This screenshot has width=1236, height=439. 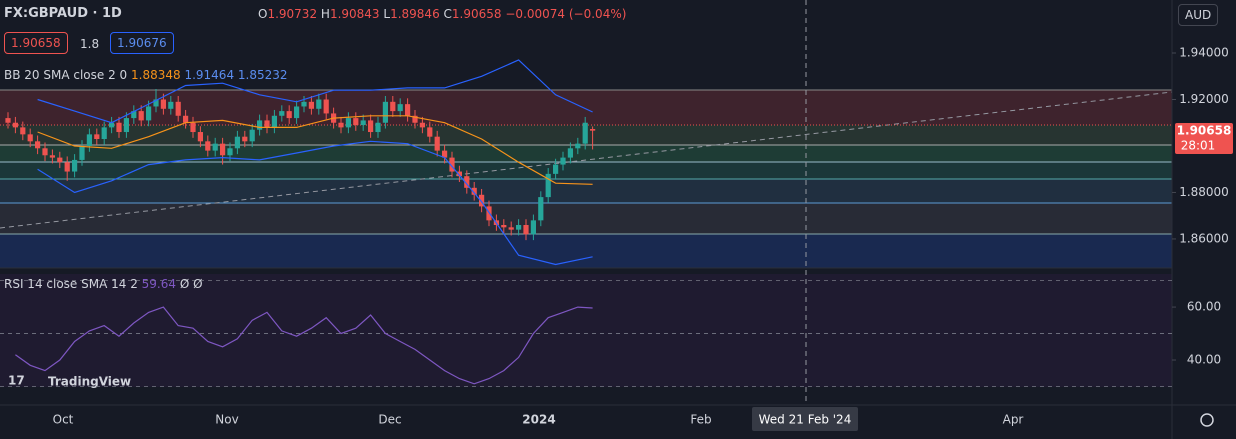 I want to click on y-tick-label: 60.00, so click(x=1204, y=307).